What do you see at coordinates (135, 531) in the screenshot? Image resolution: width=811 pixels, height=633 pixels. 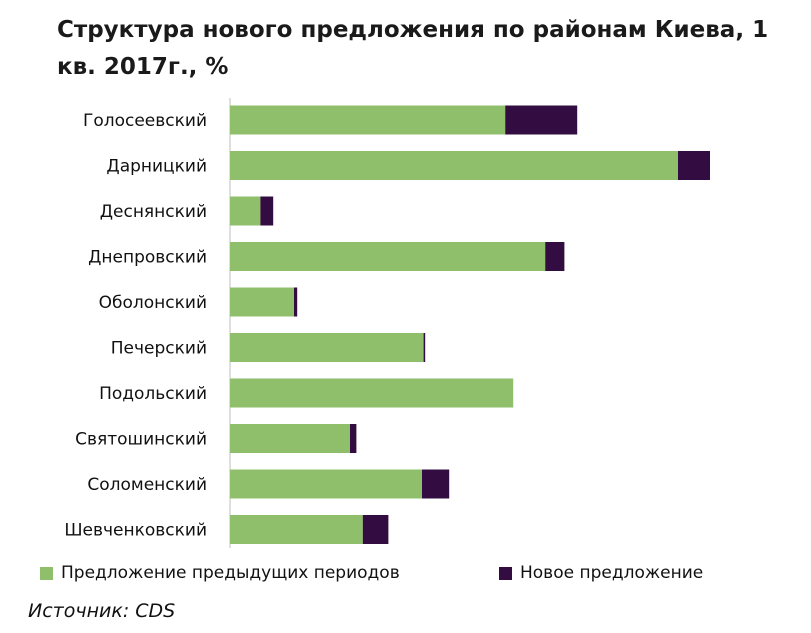 I see `category-label: Шевченковский` at bounding box center [135, 531].